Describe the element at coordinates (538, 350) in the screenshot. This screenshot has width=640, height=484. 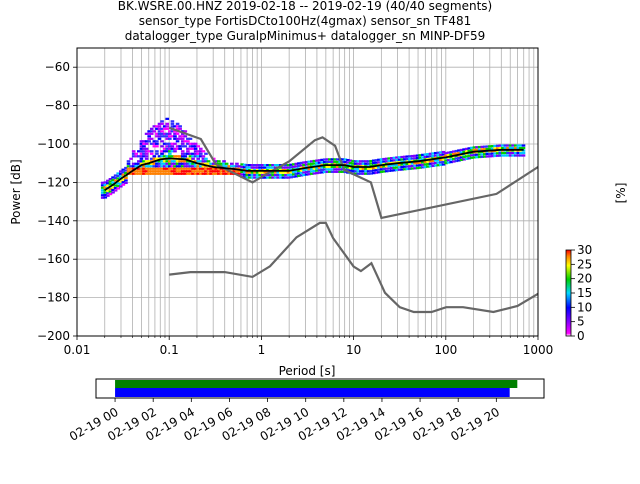
I see `x-tick-label: 1000` at that location.